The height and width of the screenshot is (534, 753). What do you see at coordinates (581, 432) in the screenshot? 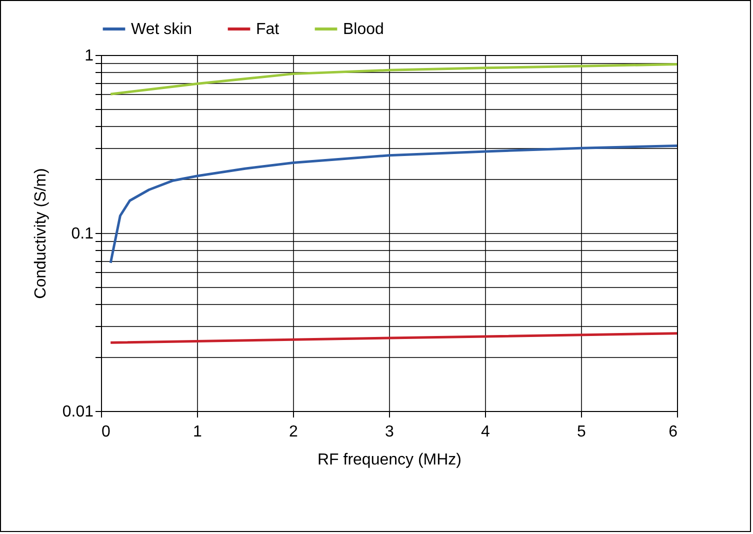
I see `x-tick-label: 5` at bounding box center [581, 432].